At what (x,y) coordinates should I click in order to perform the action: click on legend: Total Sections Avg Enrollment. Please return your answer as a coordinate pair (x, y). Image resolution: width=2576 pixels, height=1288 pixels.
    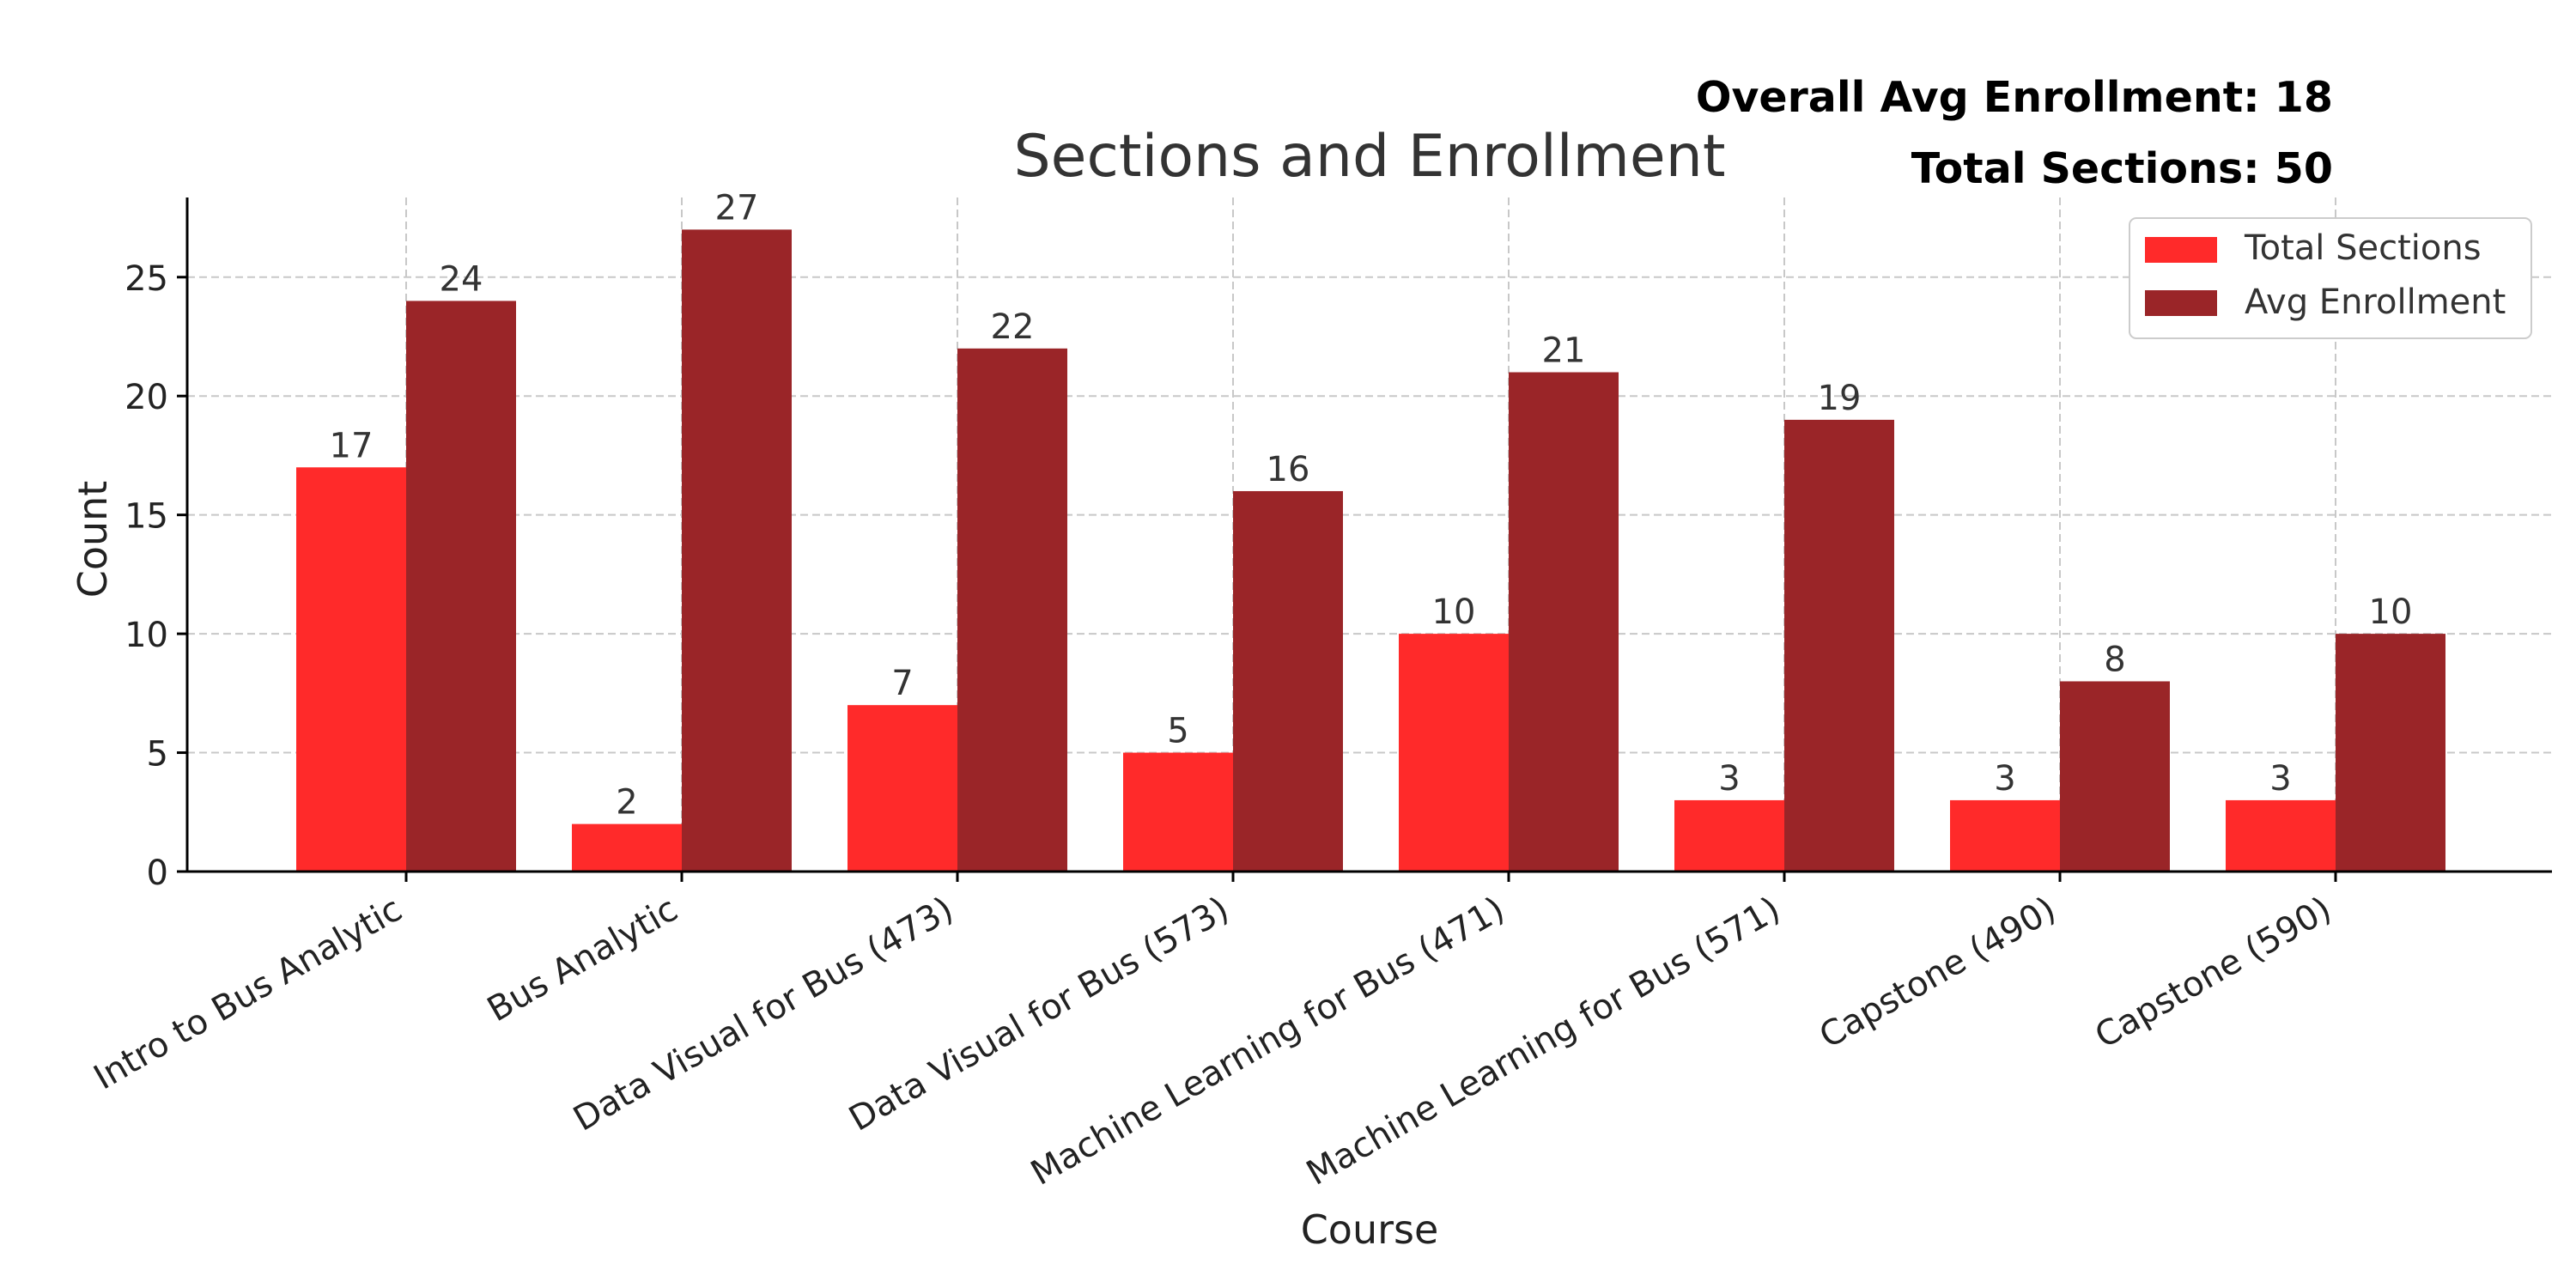
    Looking at the image, I should click on (2331, 278).